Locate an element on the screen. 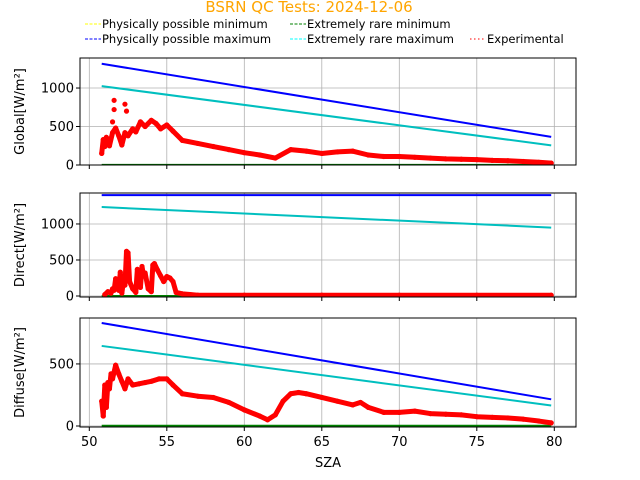 The width and height of the screenshot is (640, 480). legend-label-0: Physically possible minimum is located at coordinates (185, 24).